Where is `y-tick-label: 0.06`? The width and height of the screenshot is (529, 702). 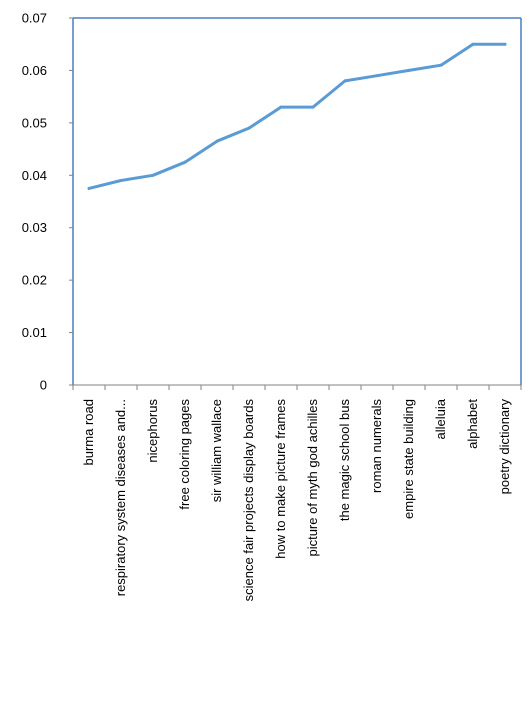 y-tick-label: 0.06 is located at coordinates (34, 70).